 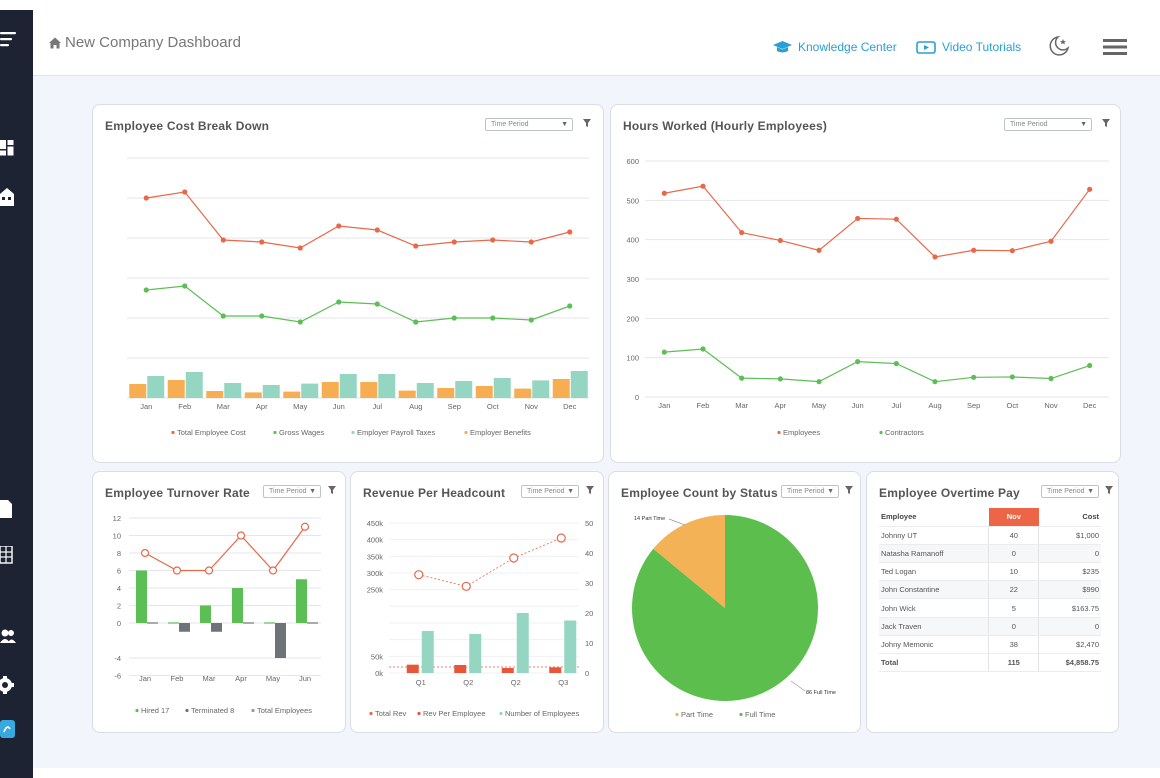 What do you see at coordinates (973, 405) in the screenshot?
I see `x-tick-label: Sep` at bounding box center [973, 405].